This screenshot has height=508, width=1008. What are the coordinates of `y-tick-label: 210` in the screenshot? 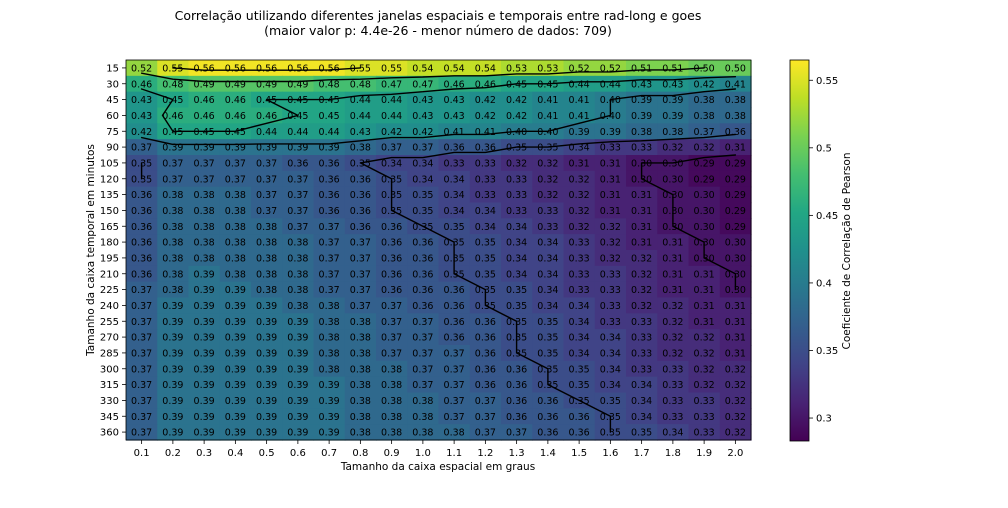 It's located at (109, 274).